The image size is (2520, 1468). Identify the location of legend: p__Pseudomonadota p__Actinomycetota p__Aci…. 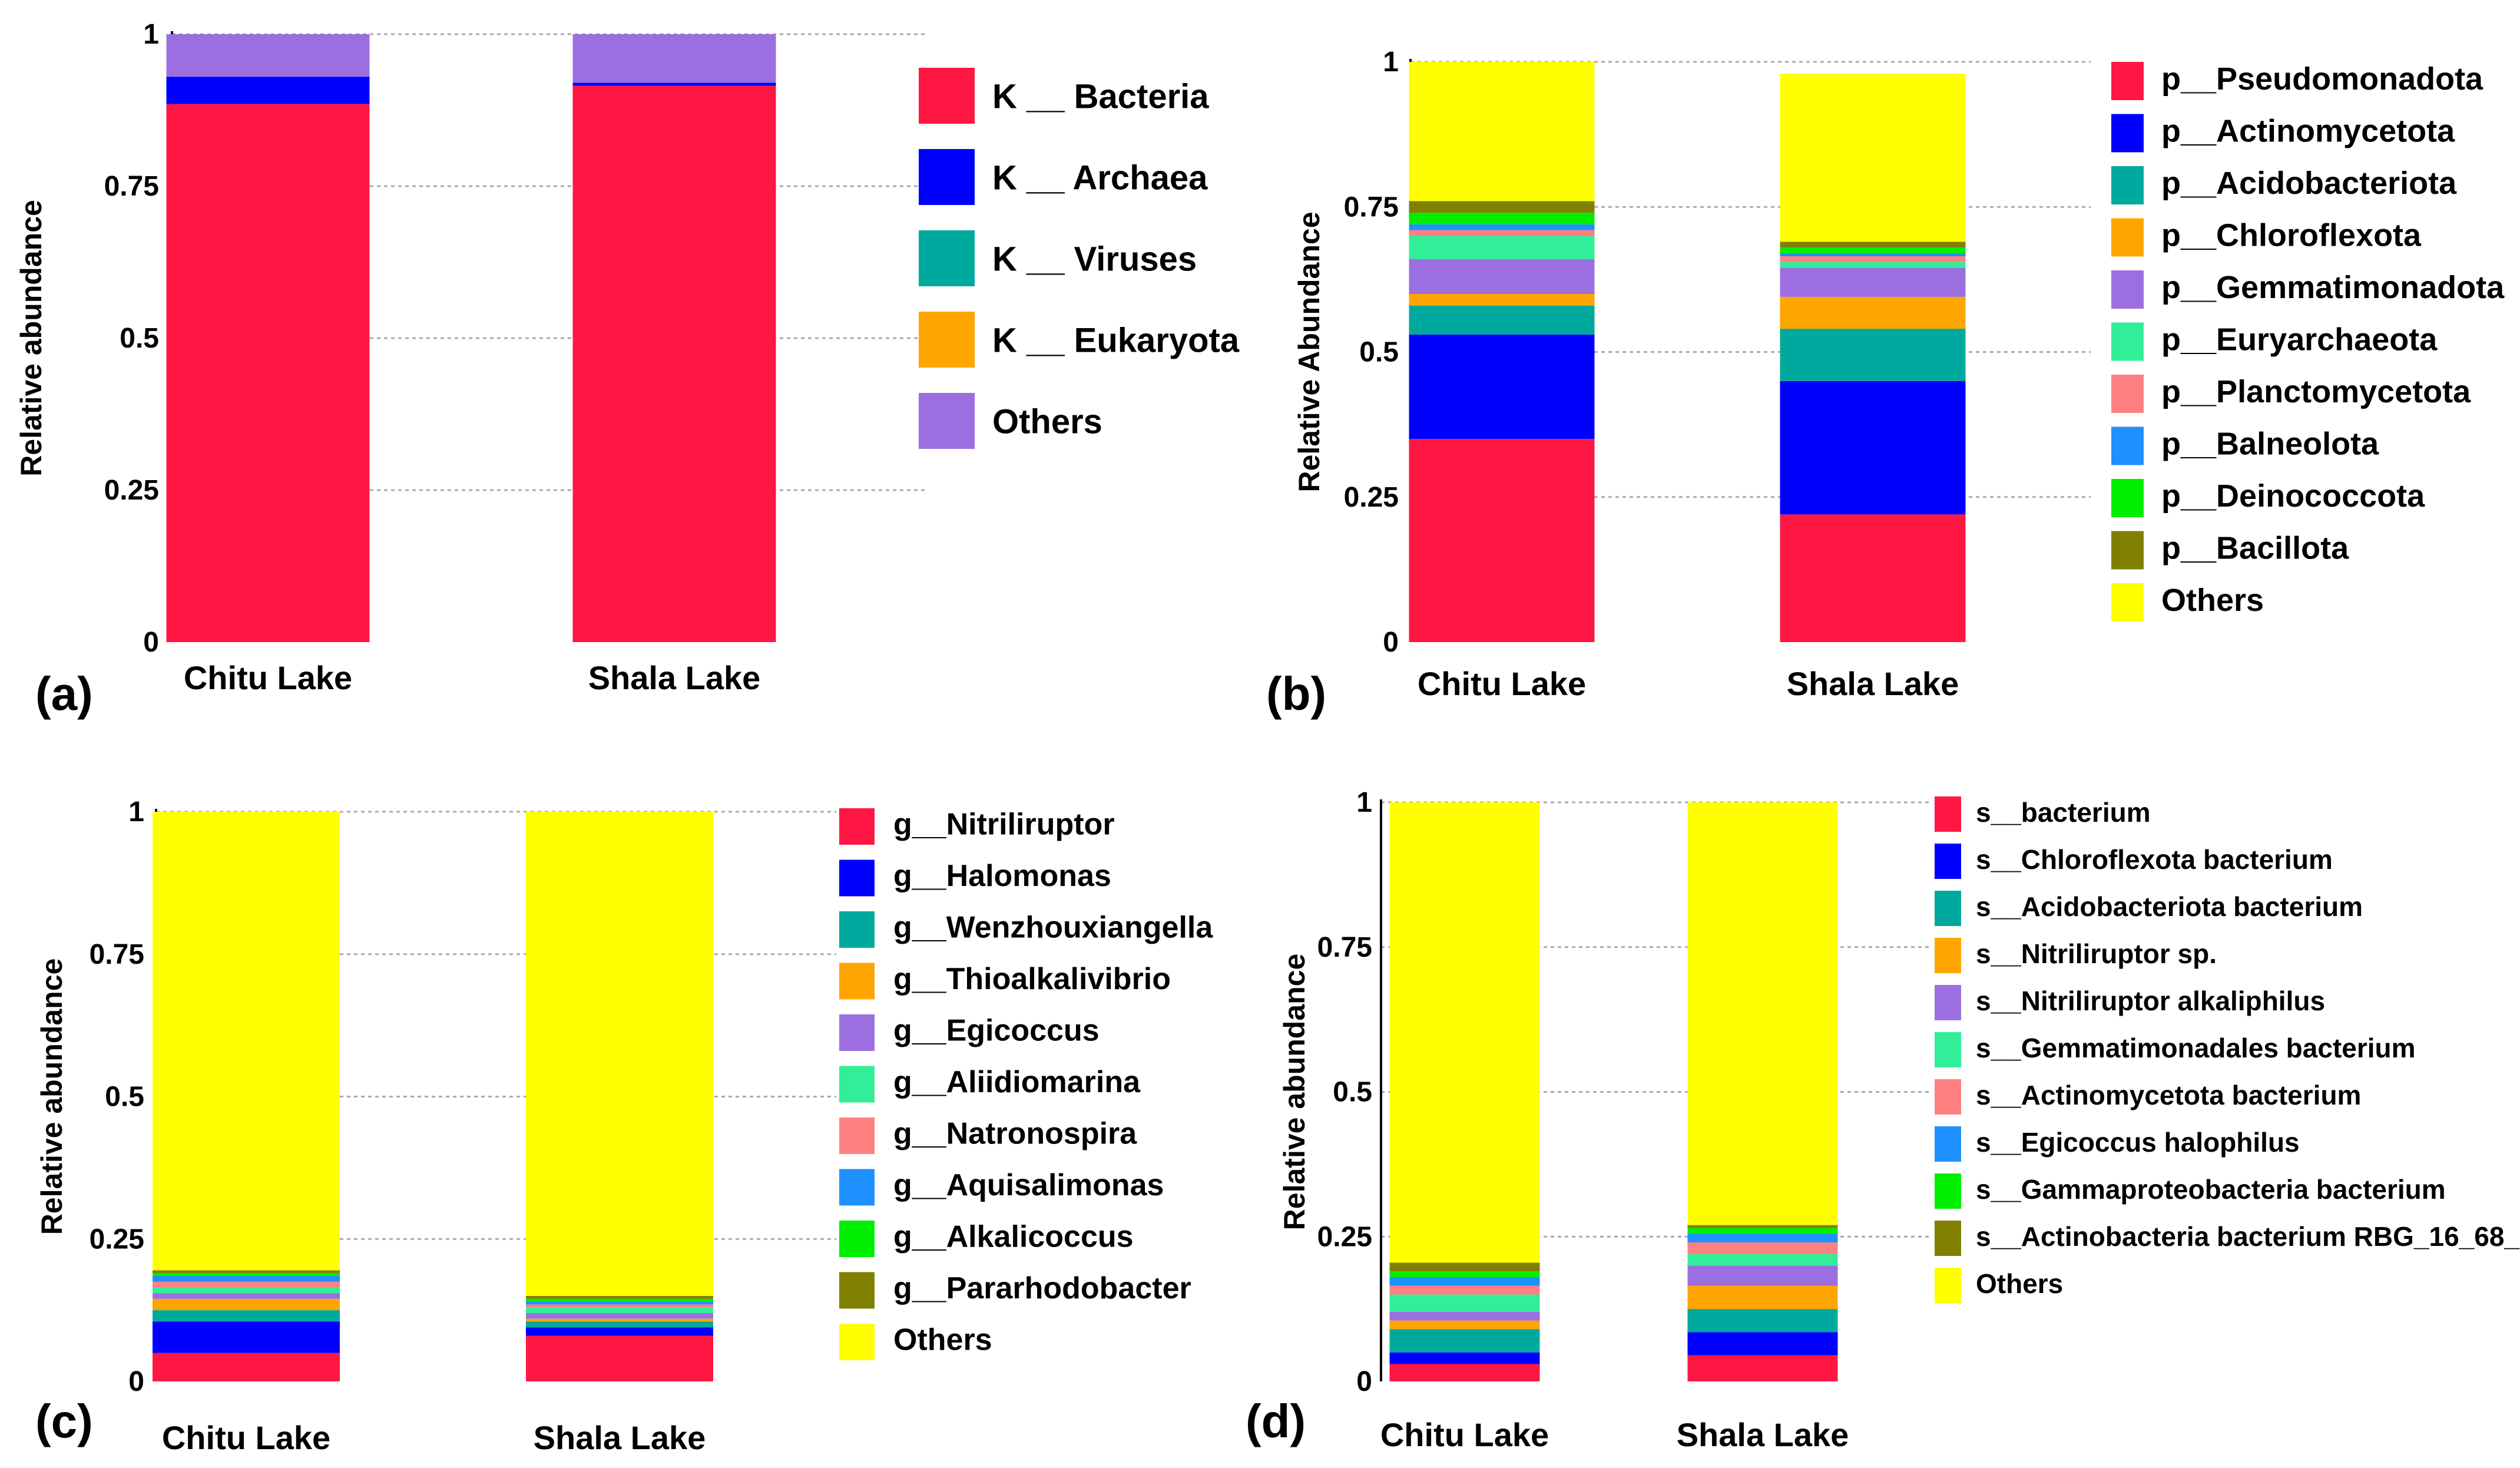
(2308, 341).